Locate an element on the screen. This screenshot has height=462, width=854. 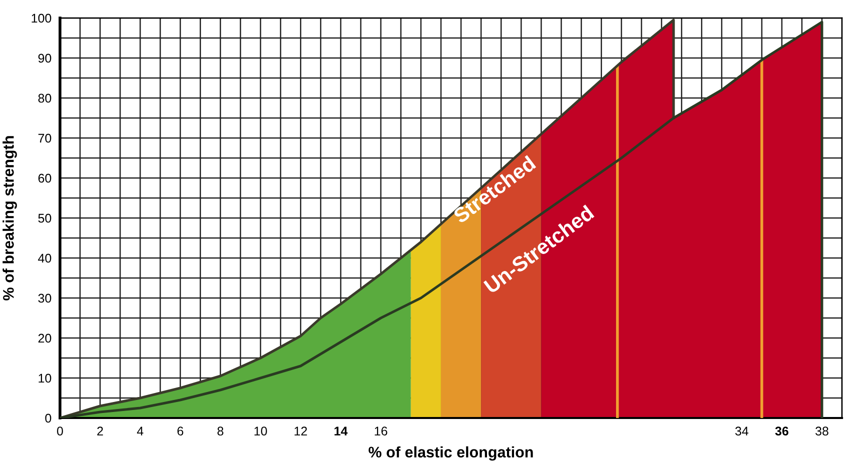
y-axis-title: % of breaking strength is located at coordinates (9, 218).